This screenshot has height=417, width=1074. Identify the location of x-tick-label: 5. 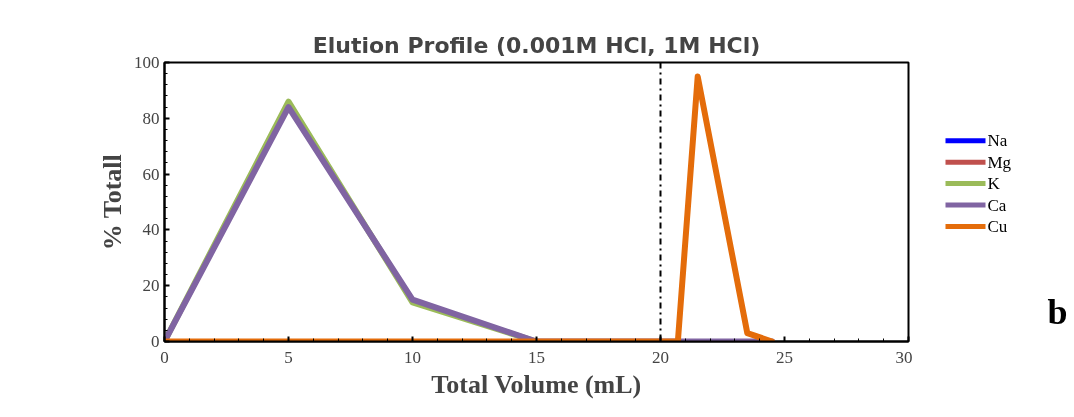
(288, 357).